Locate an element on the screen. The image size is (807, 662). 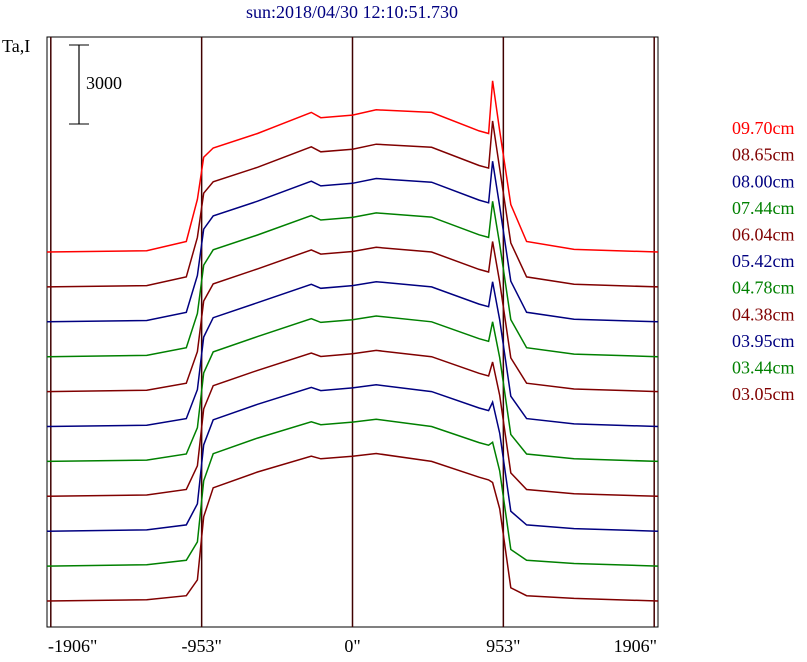
y-axis-label: Ta,I is located at coordinates (16, 46).